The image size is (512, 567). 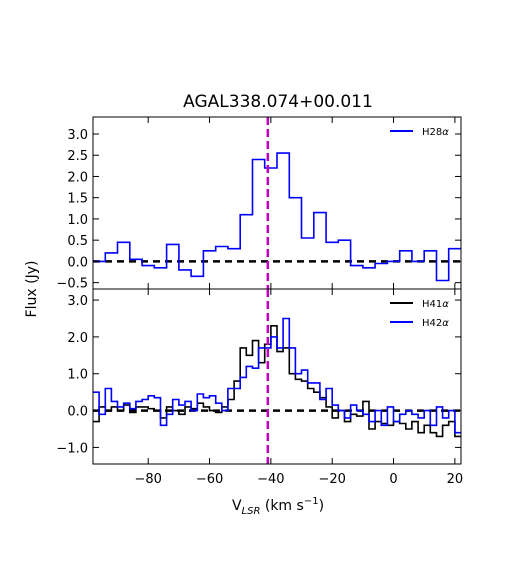 I want to click on legend-label-H28α: H28α, so click(x=435, y=132).